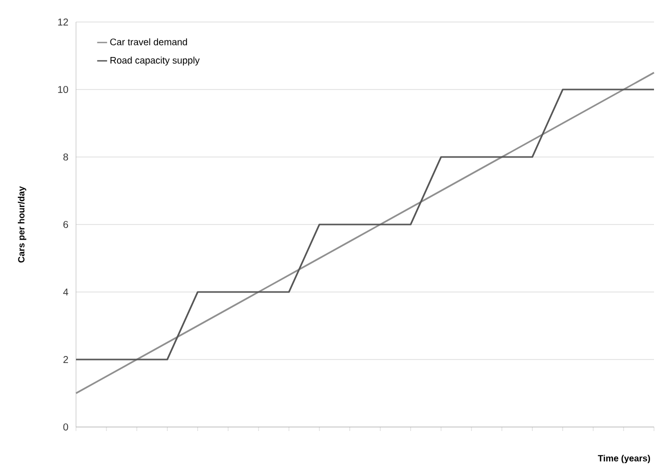  I want to click on y-tick-label: 10, so click(63, 90).